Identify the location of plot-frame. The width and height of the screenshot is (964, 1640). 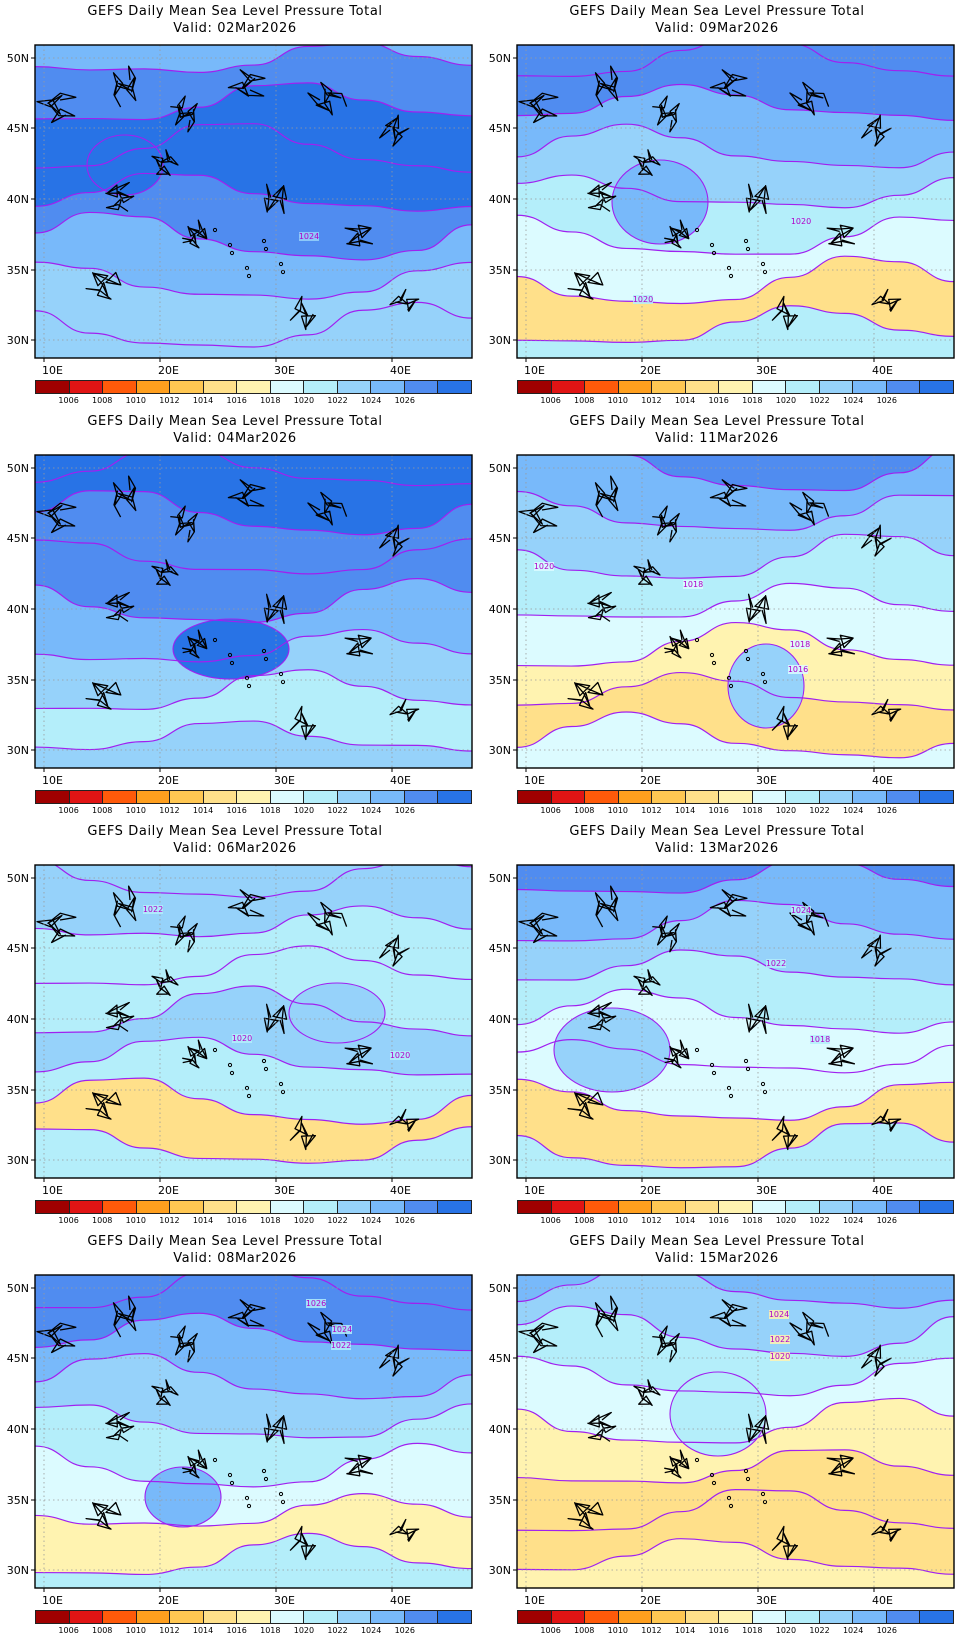
(253, 201).